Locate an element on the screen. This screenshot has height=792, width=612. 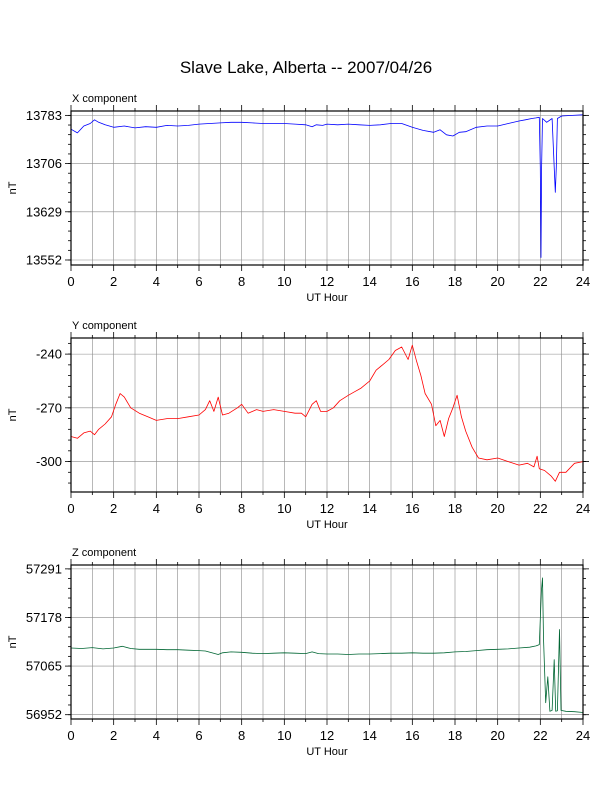
y-tick-label: 57178 is located at coordinates (44, 617).